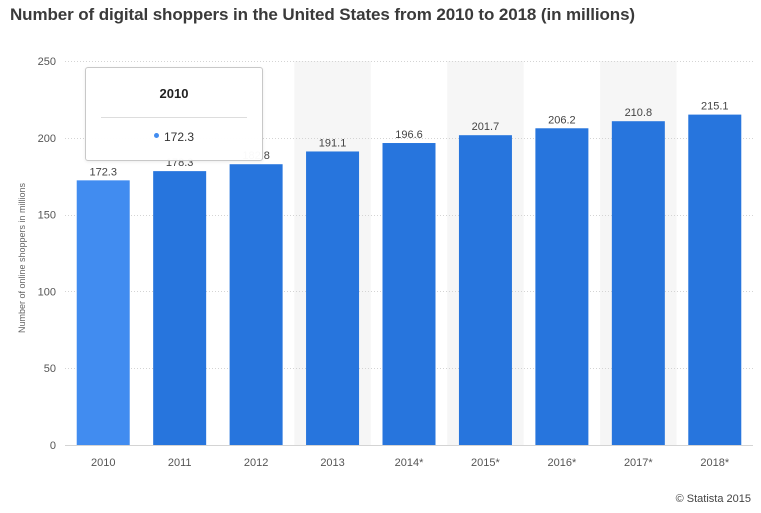 The width and height of the screenshot is (761, 513). Describe the element at coordinates (47, 216) in the screenshot. I see `y-tick-label: 150` at that location.